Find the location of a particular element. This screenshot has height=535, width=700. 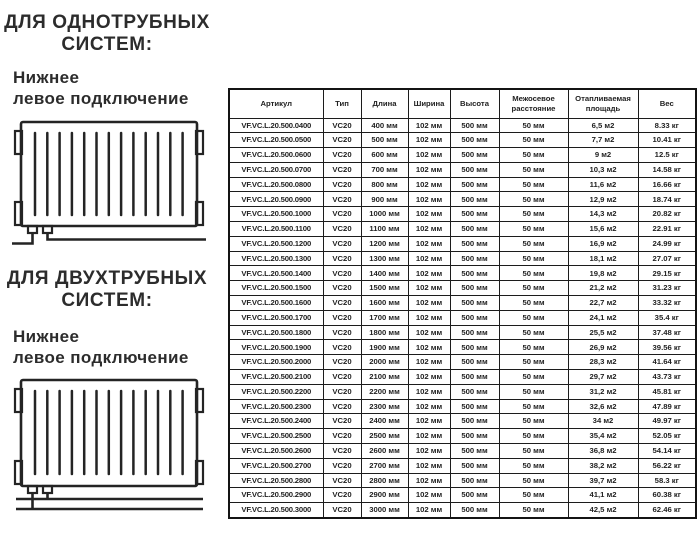

table-cell: VF.VC.L.20.500.1300 is located at coordinates (276, 258).